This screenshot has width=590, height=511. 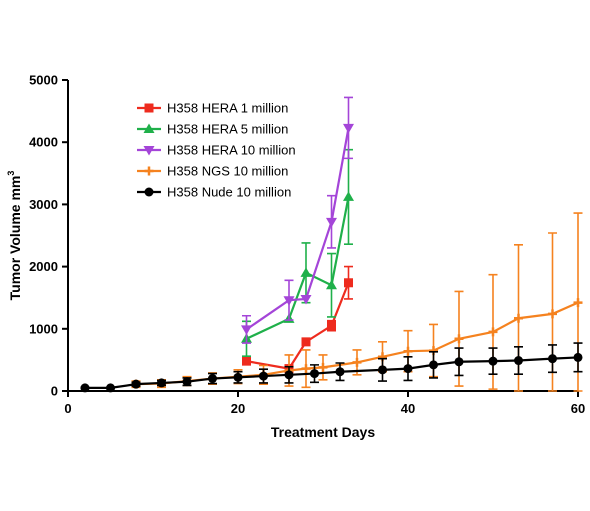 What do you see at coordinates (43, 328) in the screenshot?
I see `y-tick-label: 1000` at bounding box center [43, 328].